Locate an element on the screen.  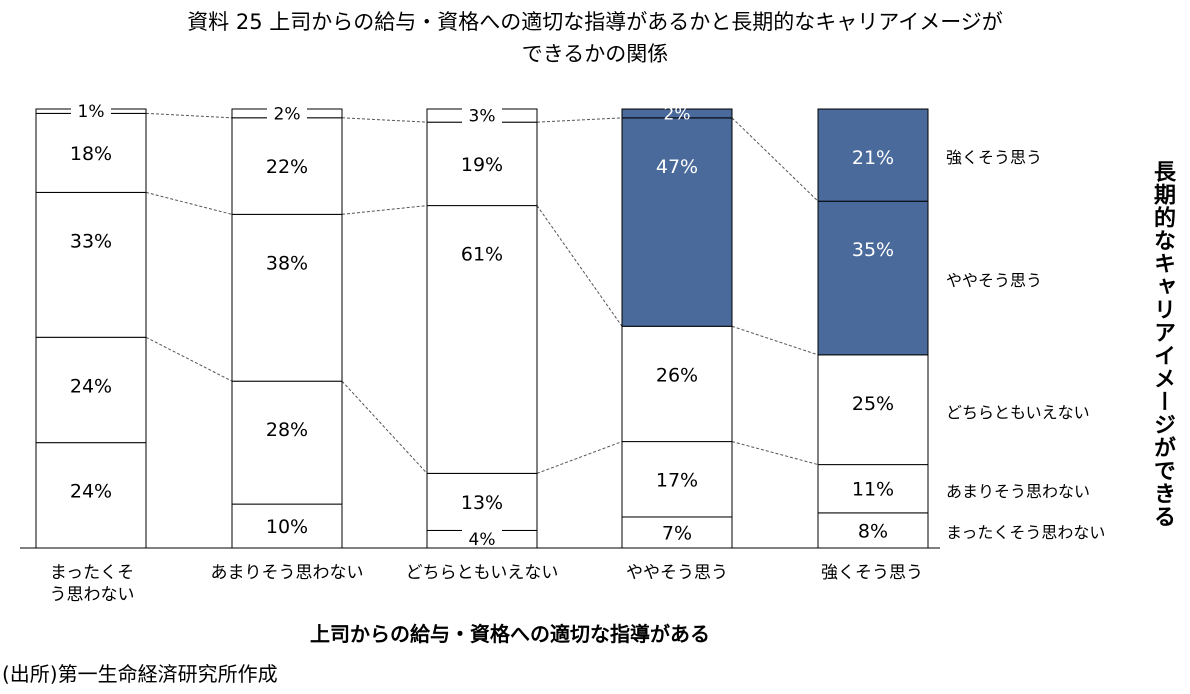
legend-item: ややそう思う is located at coordinates (994, 280).